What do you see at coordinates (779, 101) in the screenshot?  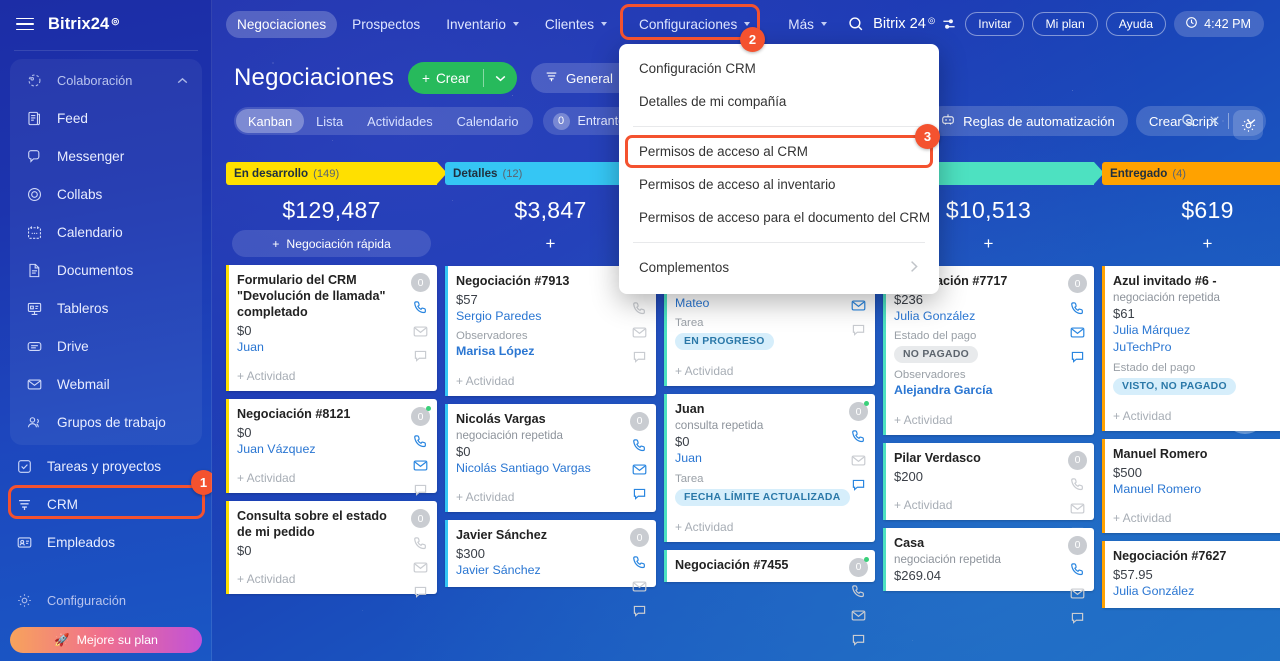 I see `menu-item-detalles-de-mi-compañía: Detalles de mi compañía` at bounding box center [779, 101].